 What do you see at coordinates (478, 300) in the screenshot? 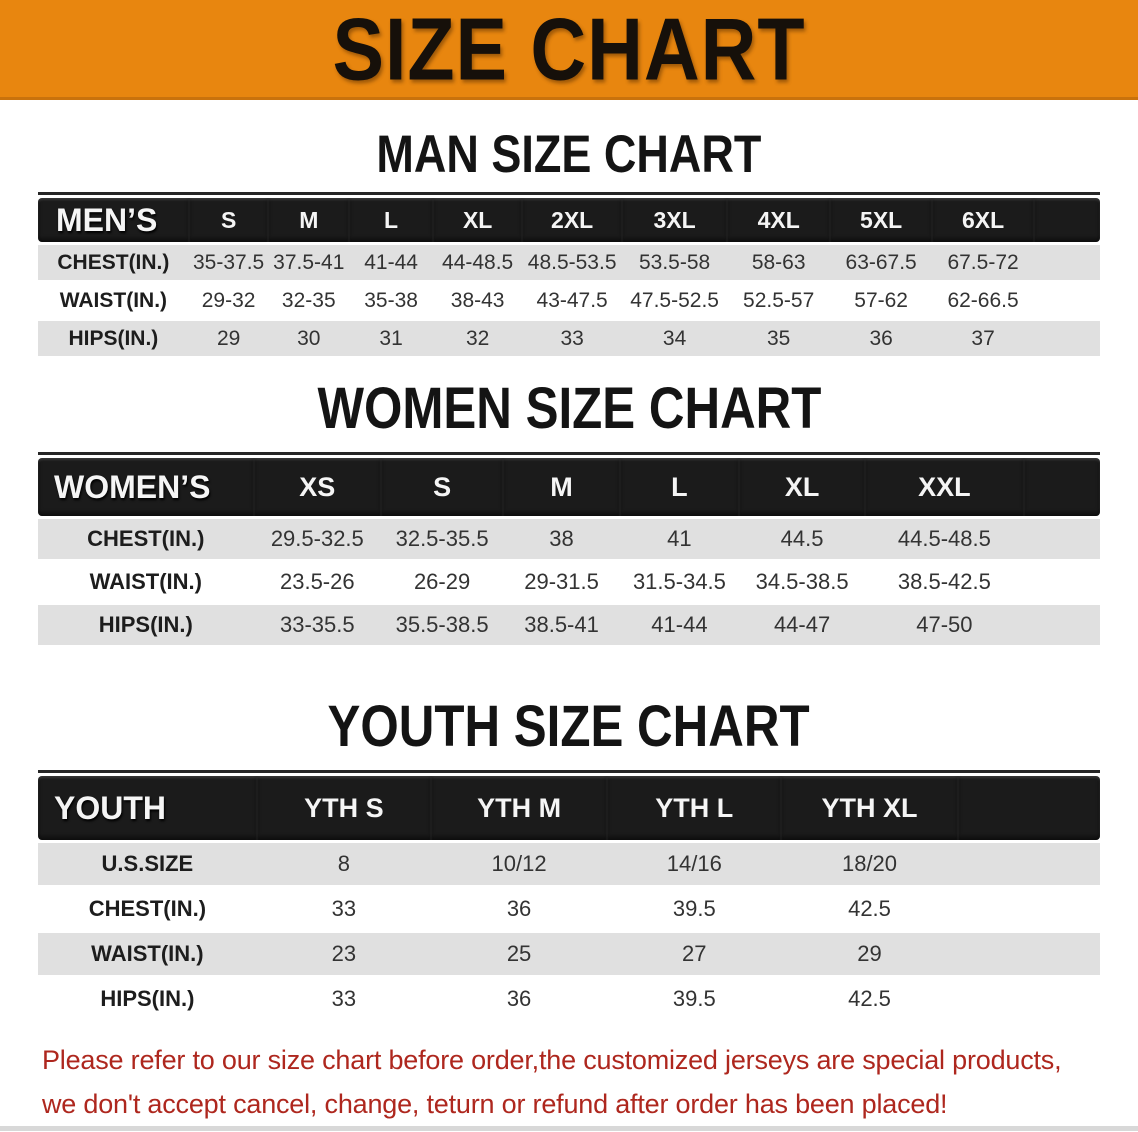
I see `size-value-cell: 38-43` at bounding box center [478, 300].